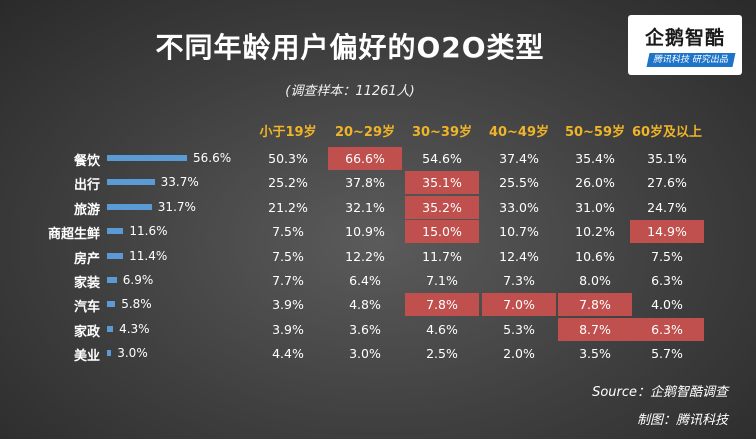 This screenshot has height=439, width=756. I want to click on logo-sub-text: 腾讯科技 研究出品, so click(691, 60).